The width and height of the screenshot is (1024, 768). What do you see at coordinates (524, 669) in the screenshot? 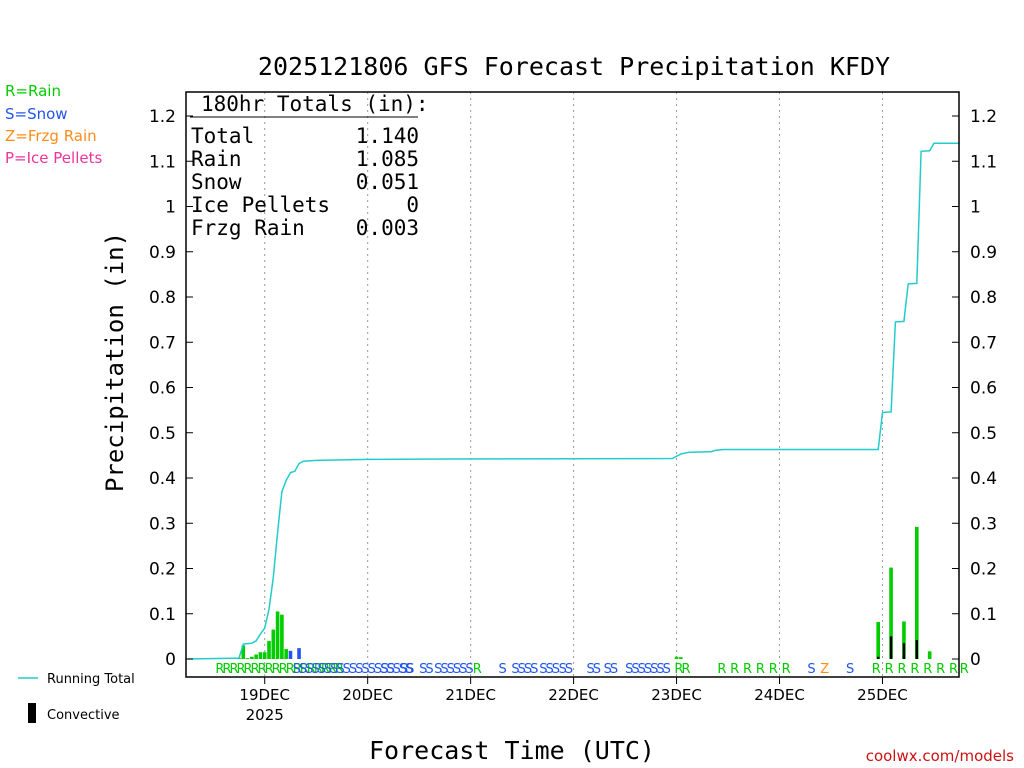
I see `ptype-snow: SSSS` at bounding box center [524, 669].